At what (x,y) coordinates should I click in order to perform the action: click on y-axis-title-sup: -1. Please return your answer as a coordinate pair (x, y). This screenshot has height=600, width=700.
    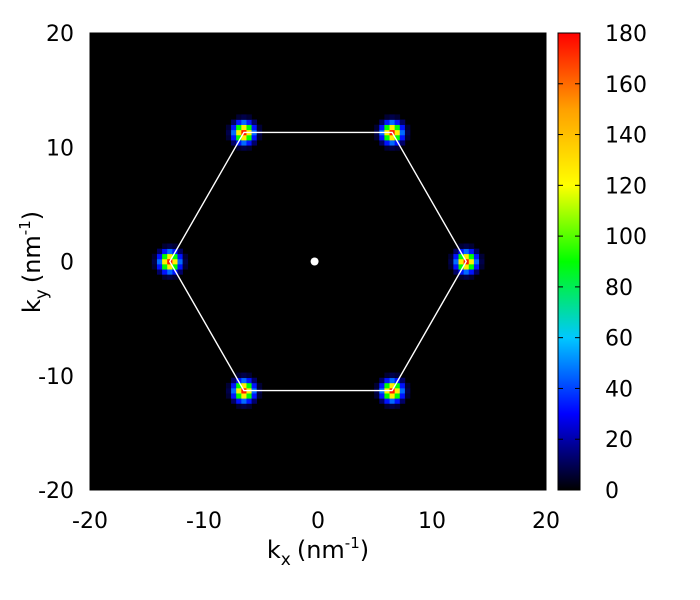
    Looking at the image, I should click on (25, 227).